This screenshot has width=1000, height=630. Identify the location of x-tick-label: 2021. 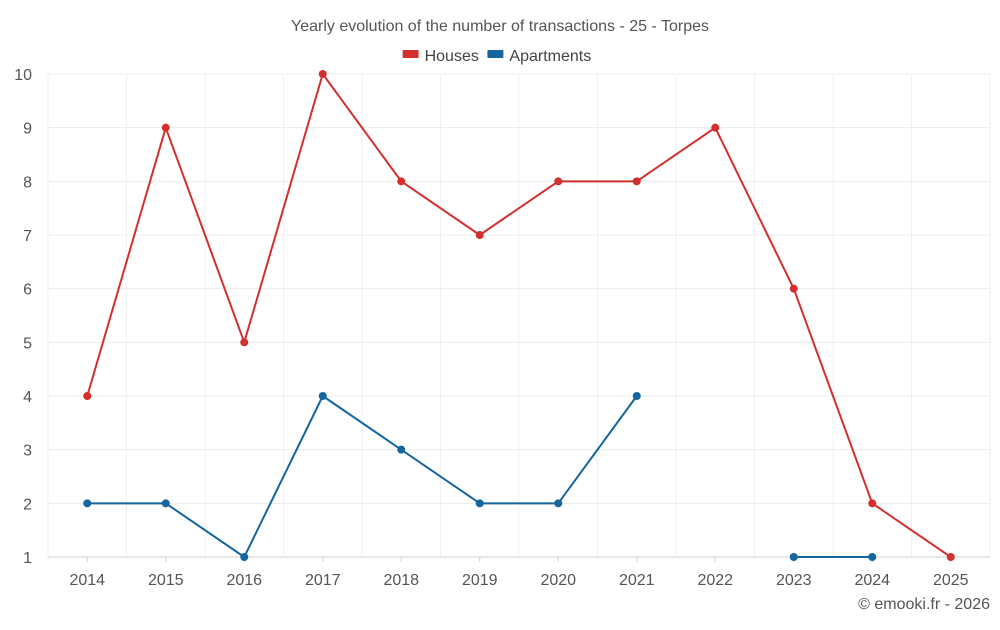
(637, 580).